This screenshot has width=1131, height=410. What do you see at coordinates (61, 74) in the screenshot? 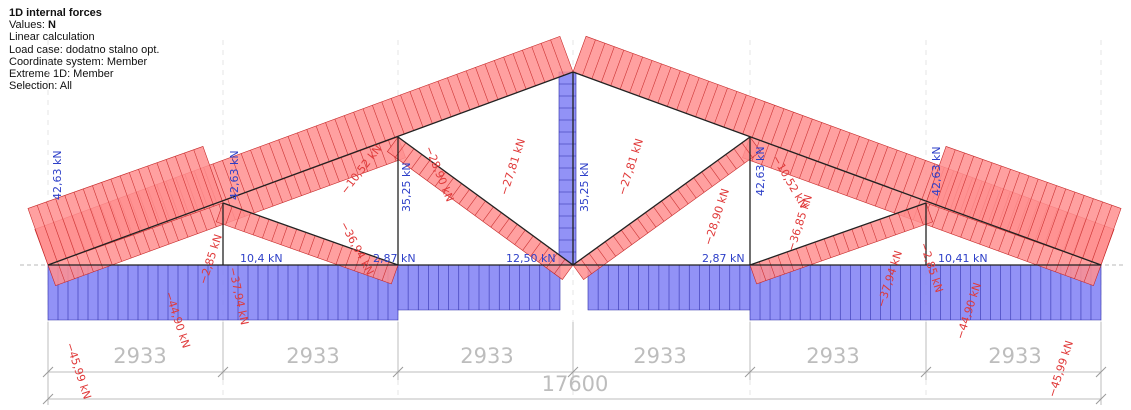
I see `info-extreme: Extreme 1D: Member` at bounding box center [61, 74].